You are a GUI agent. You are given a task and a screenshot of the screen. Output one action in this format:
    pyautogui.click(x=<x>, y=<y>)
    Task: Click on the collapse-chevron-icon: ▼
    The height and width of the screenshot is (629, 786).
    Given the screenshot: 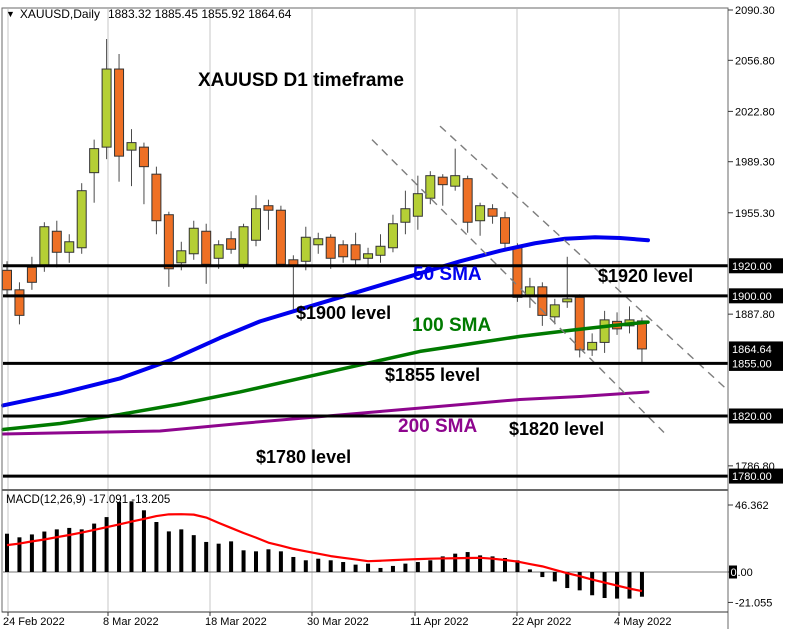 What is the action you would take?
    pyautogui.click(x=10, y=14)
    